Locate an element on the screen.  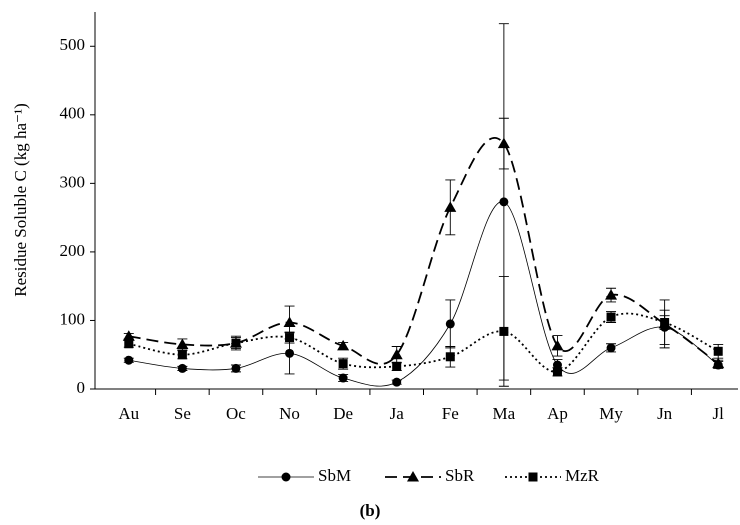
x-tick-label: Jn is located at coordinates (665, 413).